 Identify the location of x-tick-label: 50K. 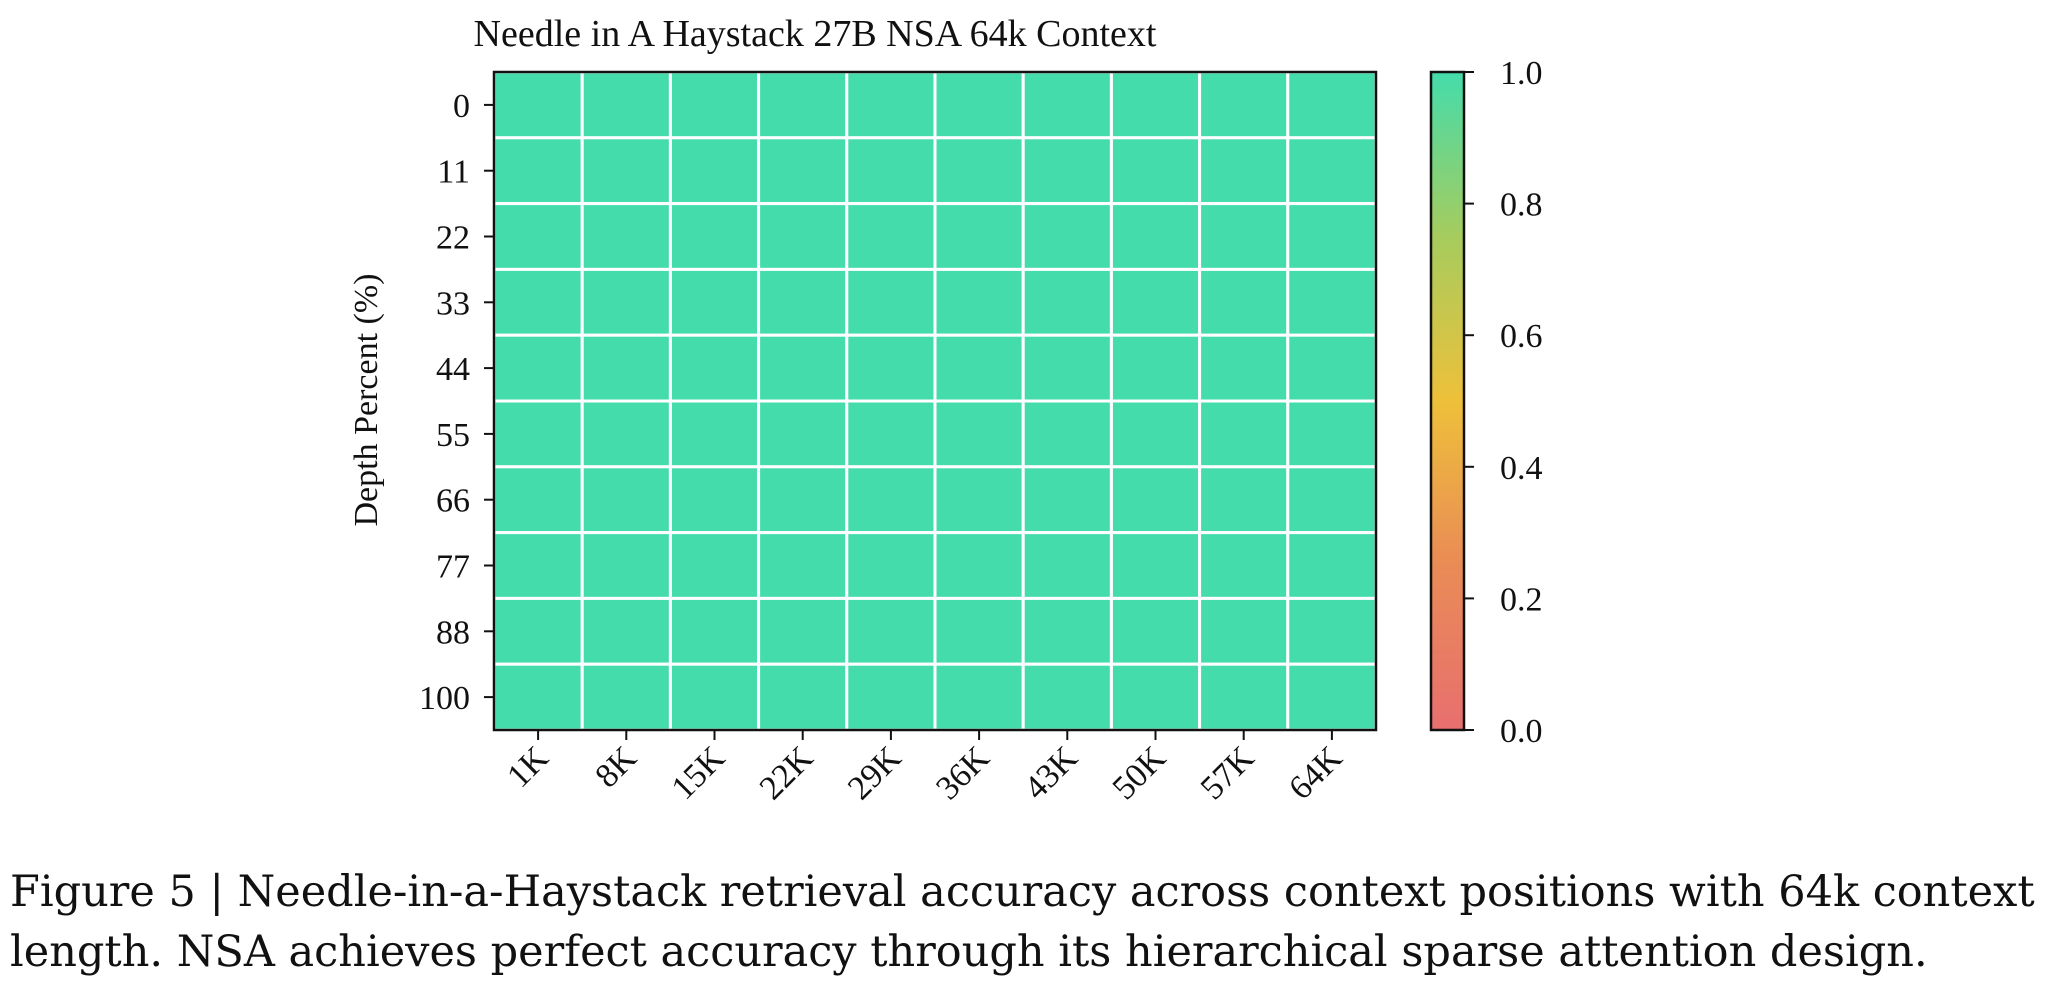
(1140, 773).